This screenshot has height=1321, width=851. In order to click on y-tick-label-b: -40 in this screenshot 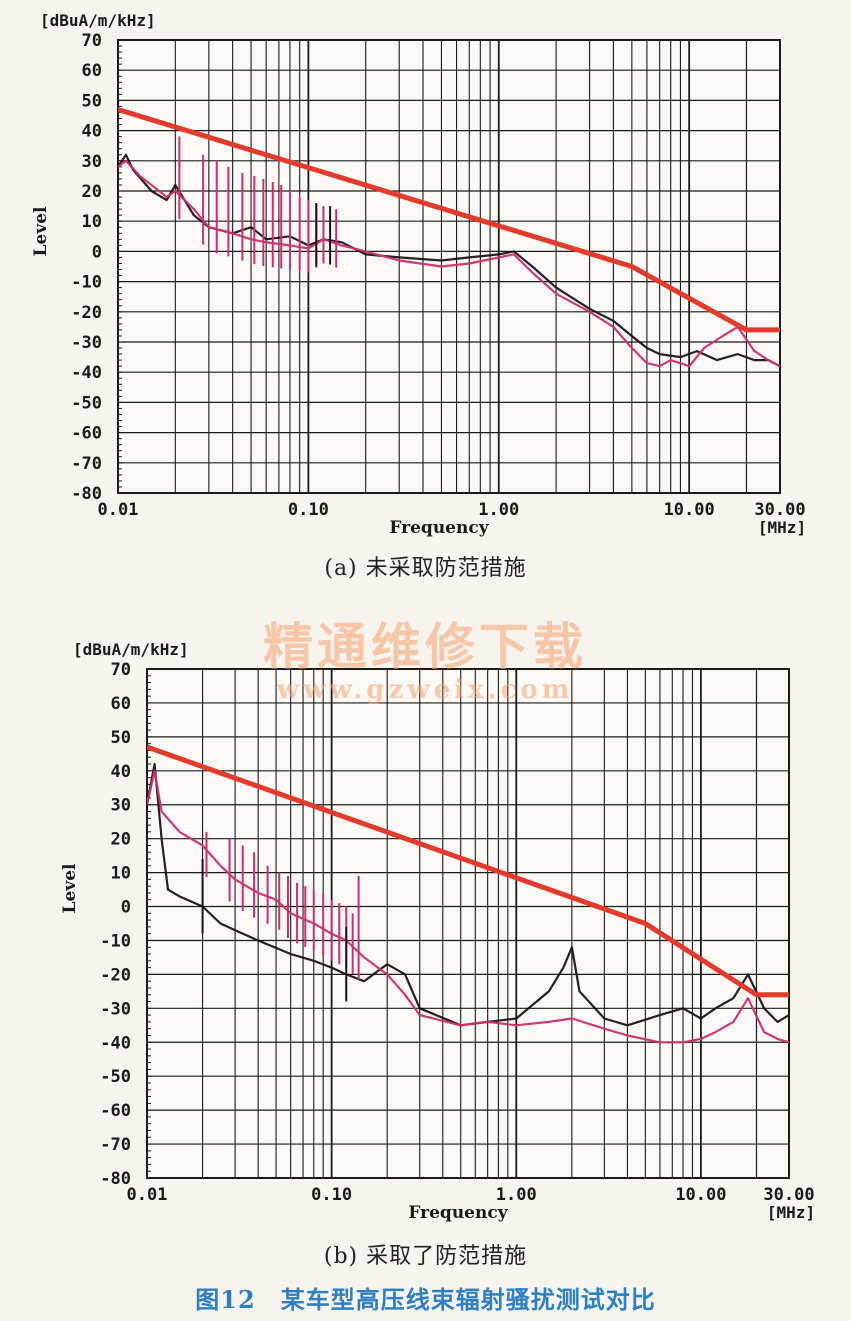, I will do `click(115, 1043)`.